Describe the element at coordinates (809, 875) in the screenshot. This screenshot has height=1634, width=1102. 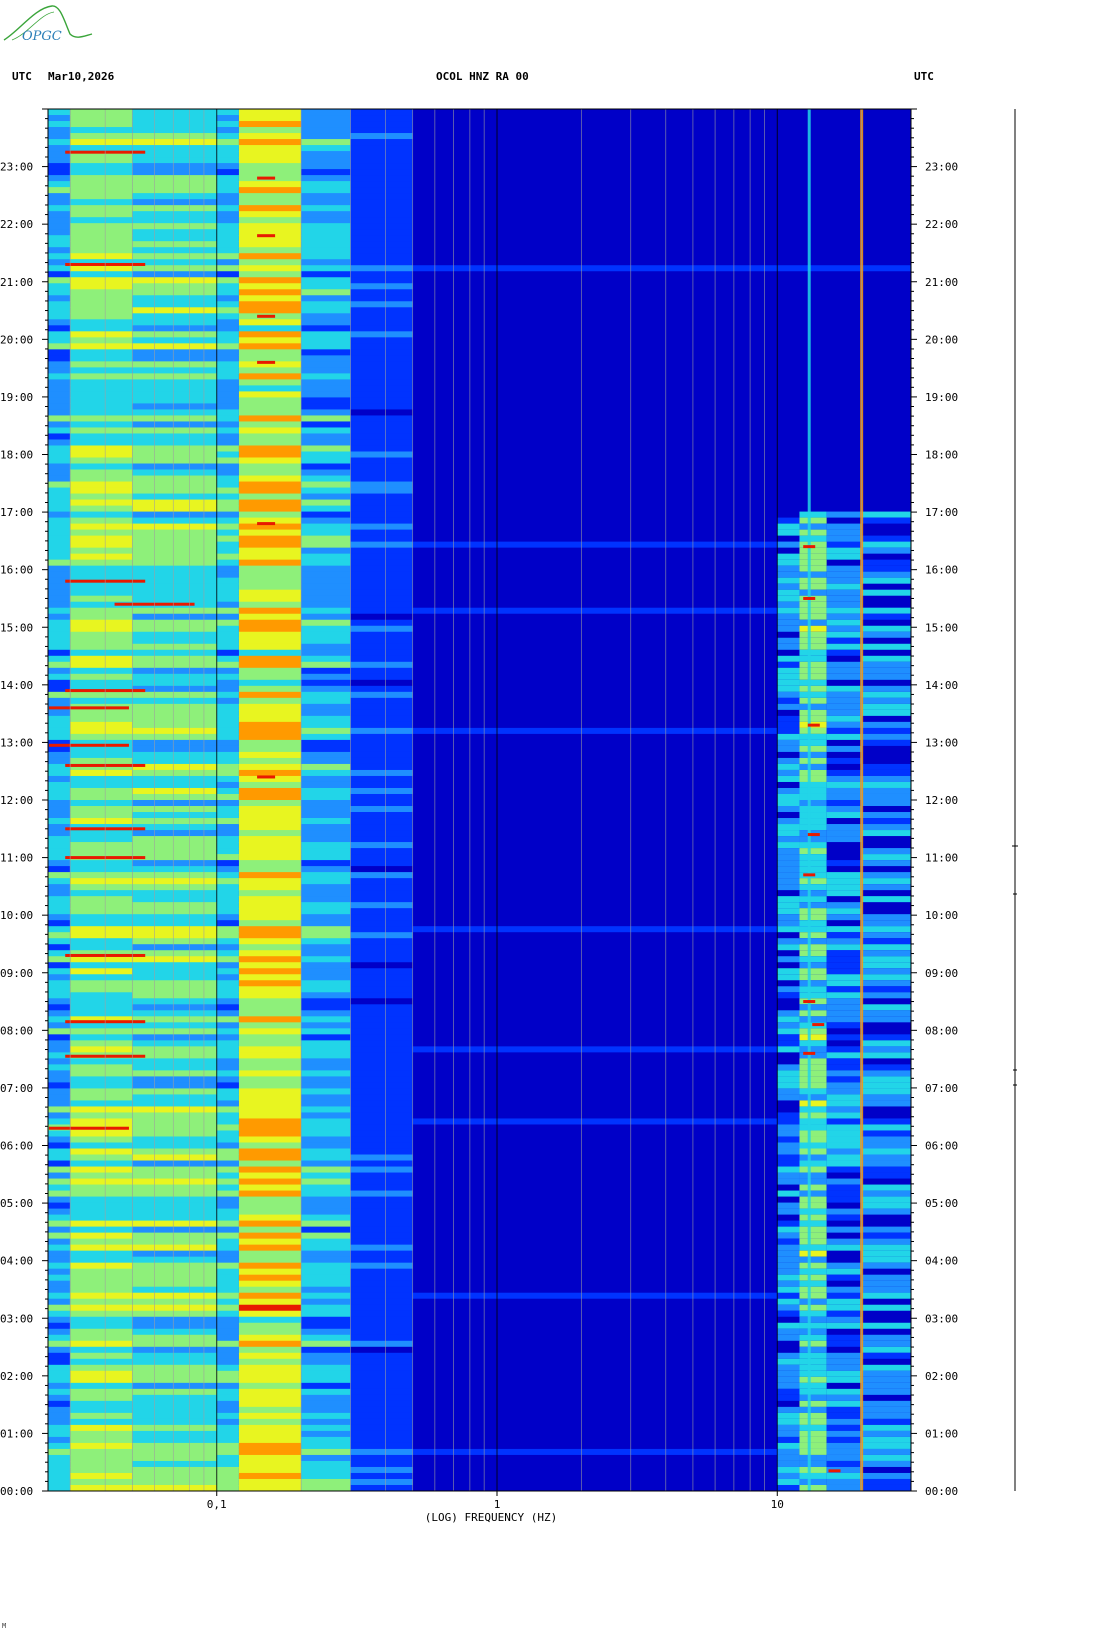
I see `hot-event` at that location.